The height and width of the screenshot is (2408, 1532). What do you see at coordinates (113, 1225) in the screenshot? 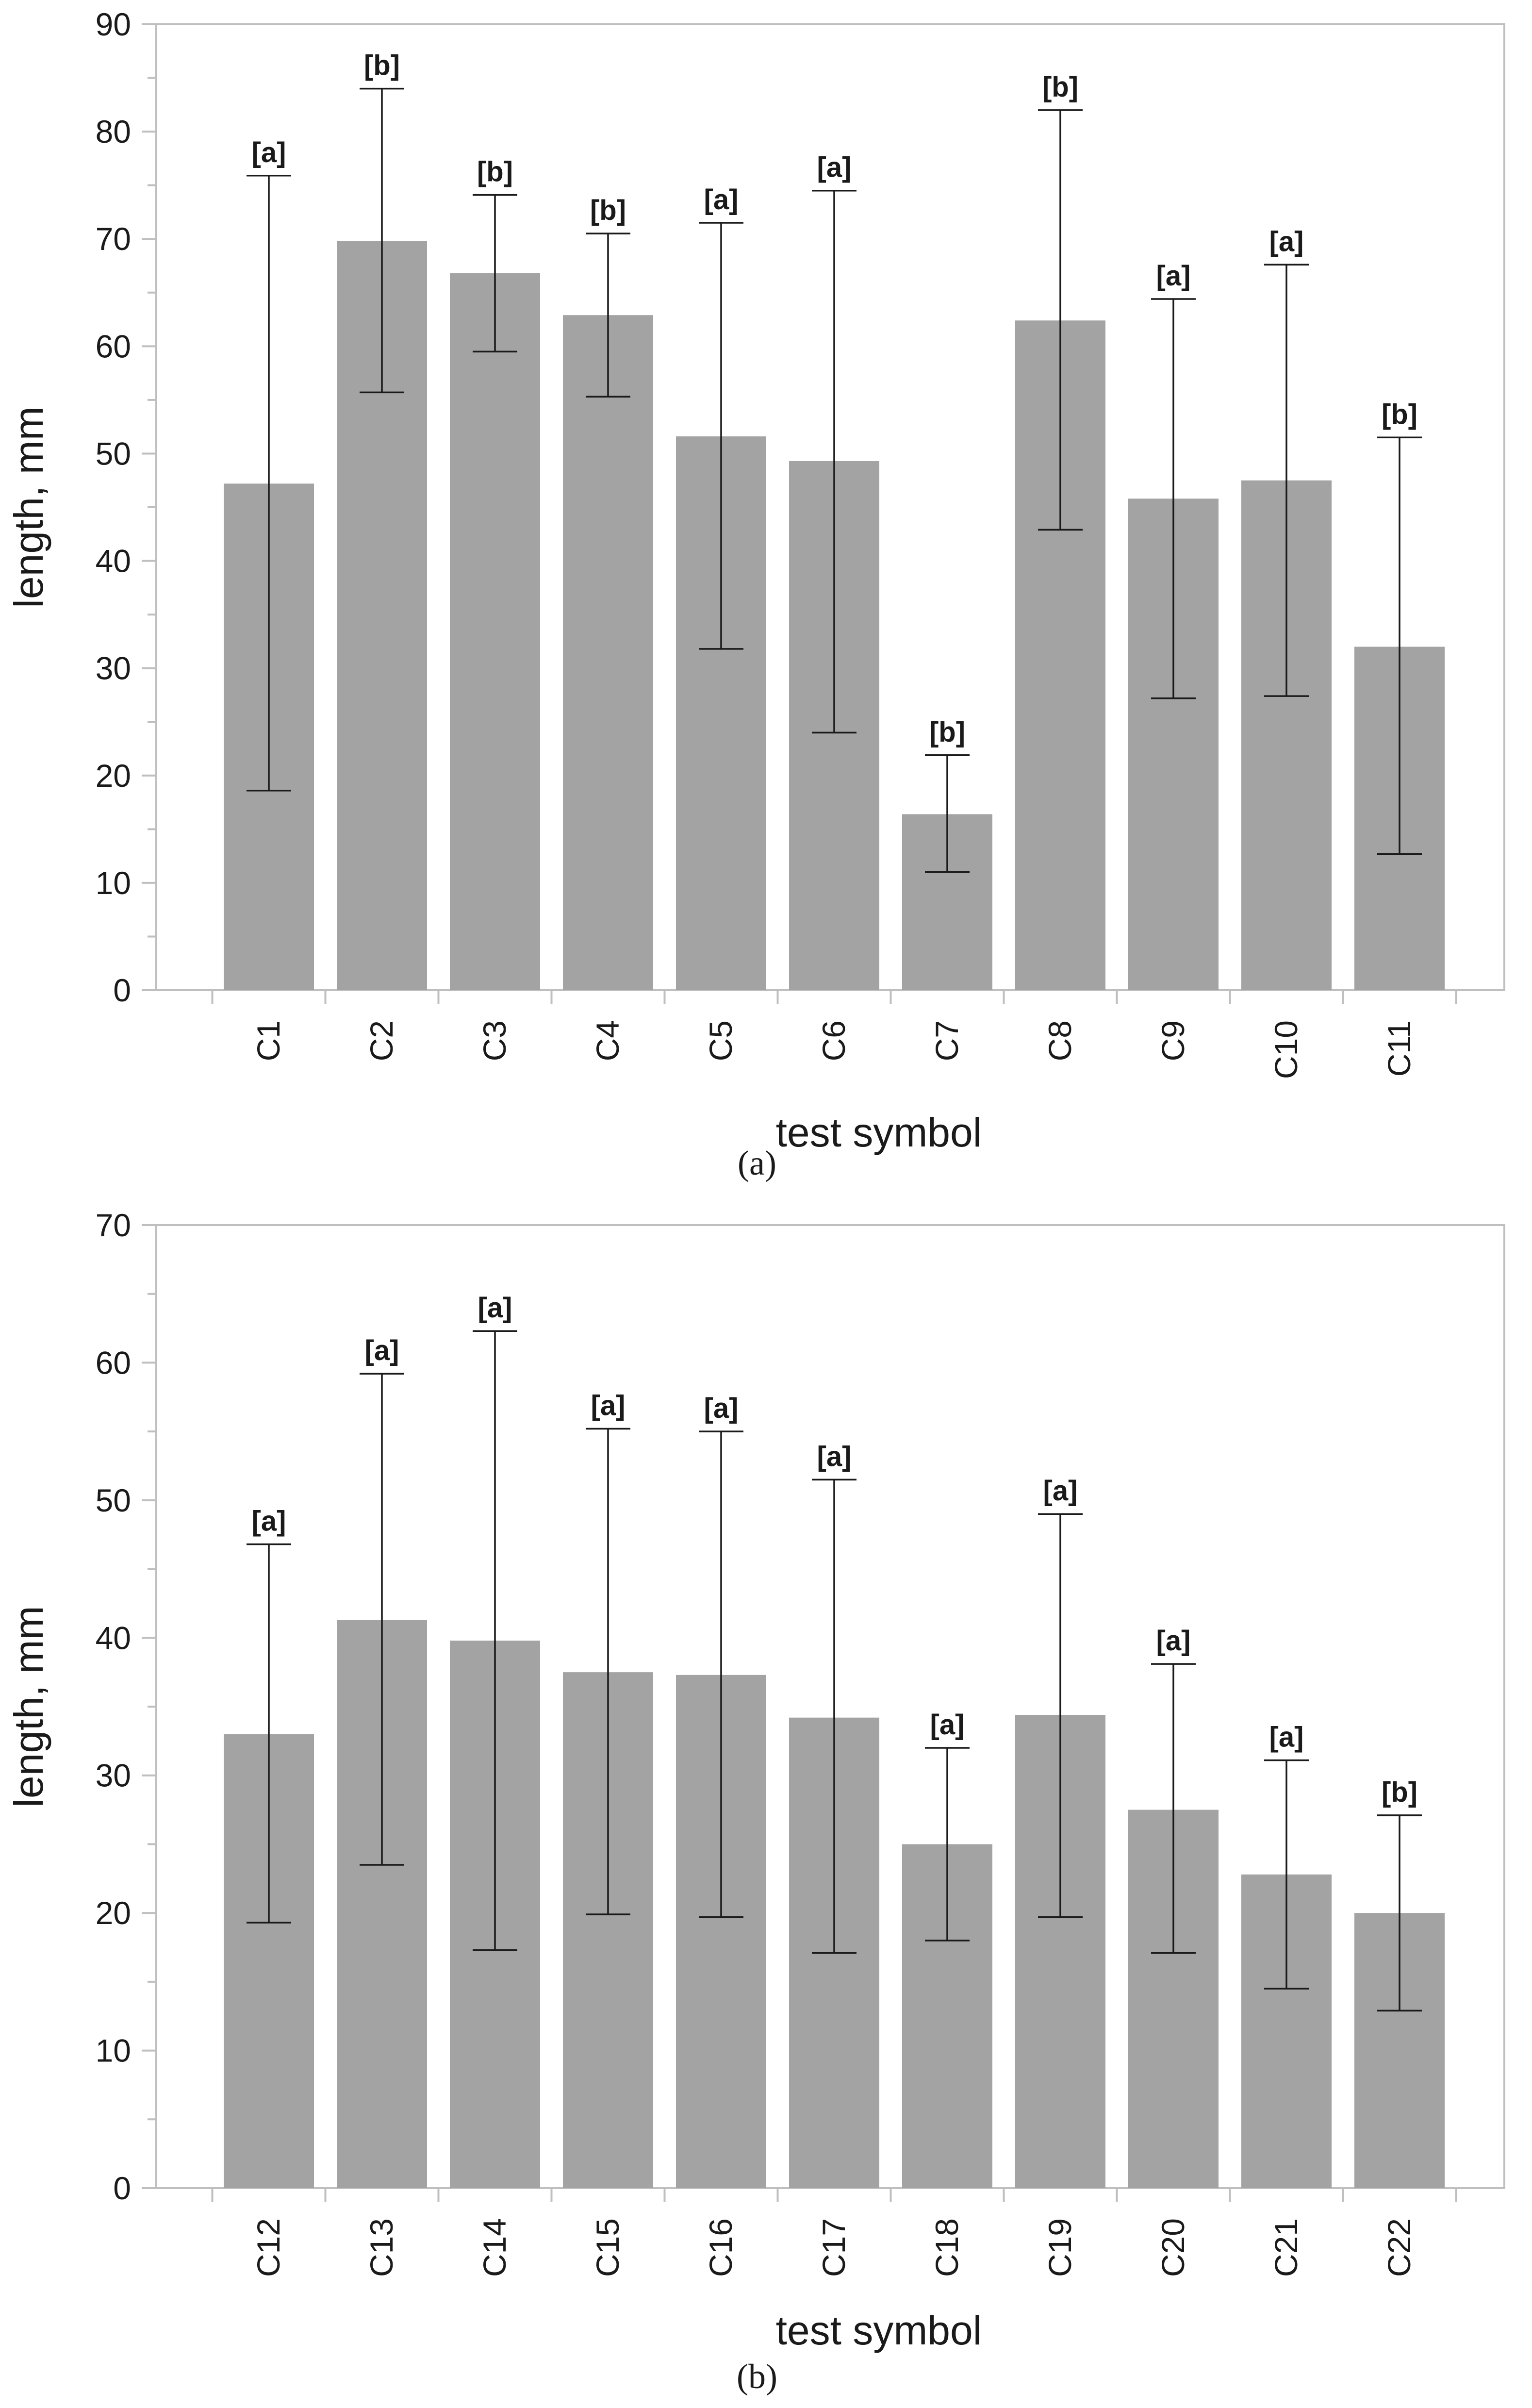
I see `chart-b-y-tick-label: 70` at bounding box center [113, 1225].